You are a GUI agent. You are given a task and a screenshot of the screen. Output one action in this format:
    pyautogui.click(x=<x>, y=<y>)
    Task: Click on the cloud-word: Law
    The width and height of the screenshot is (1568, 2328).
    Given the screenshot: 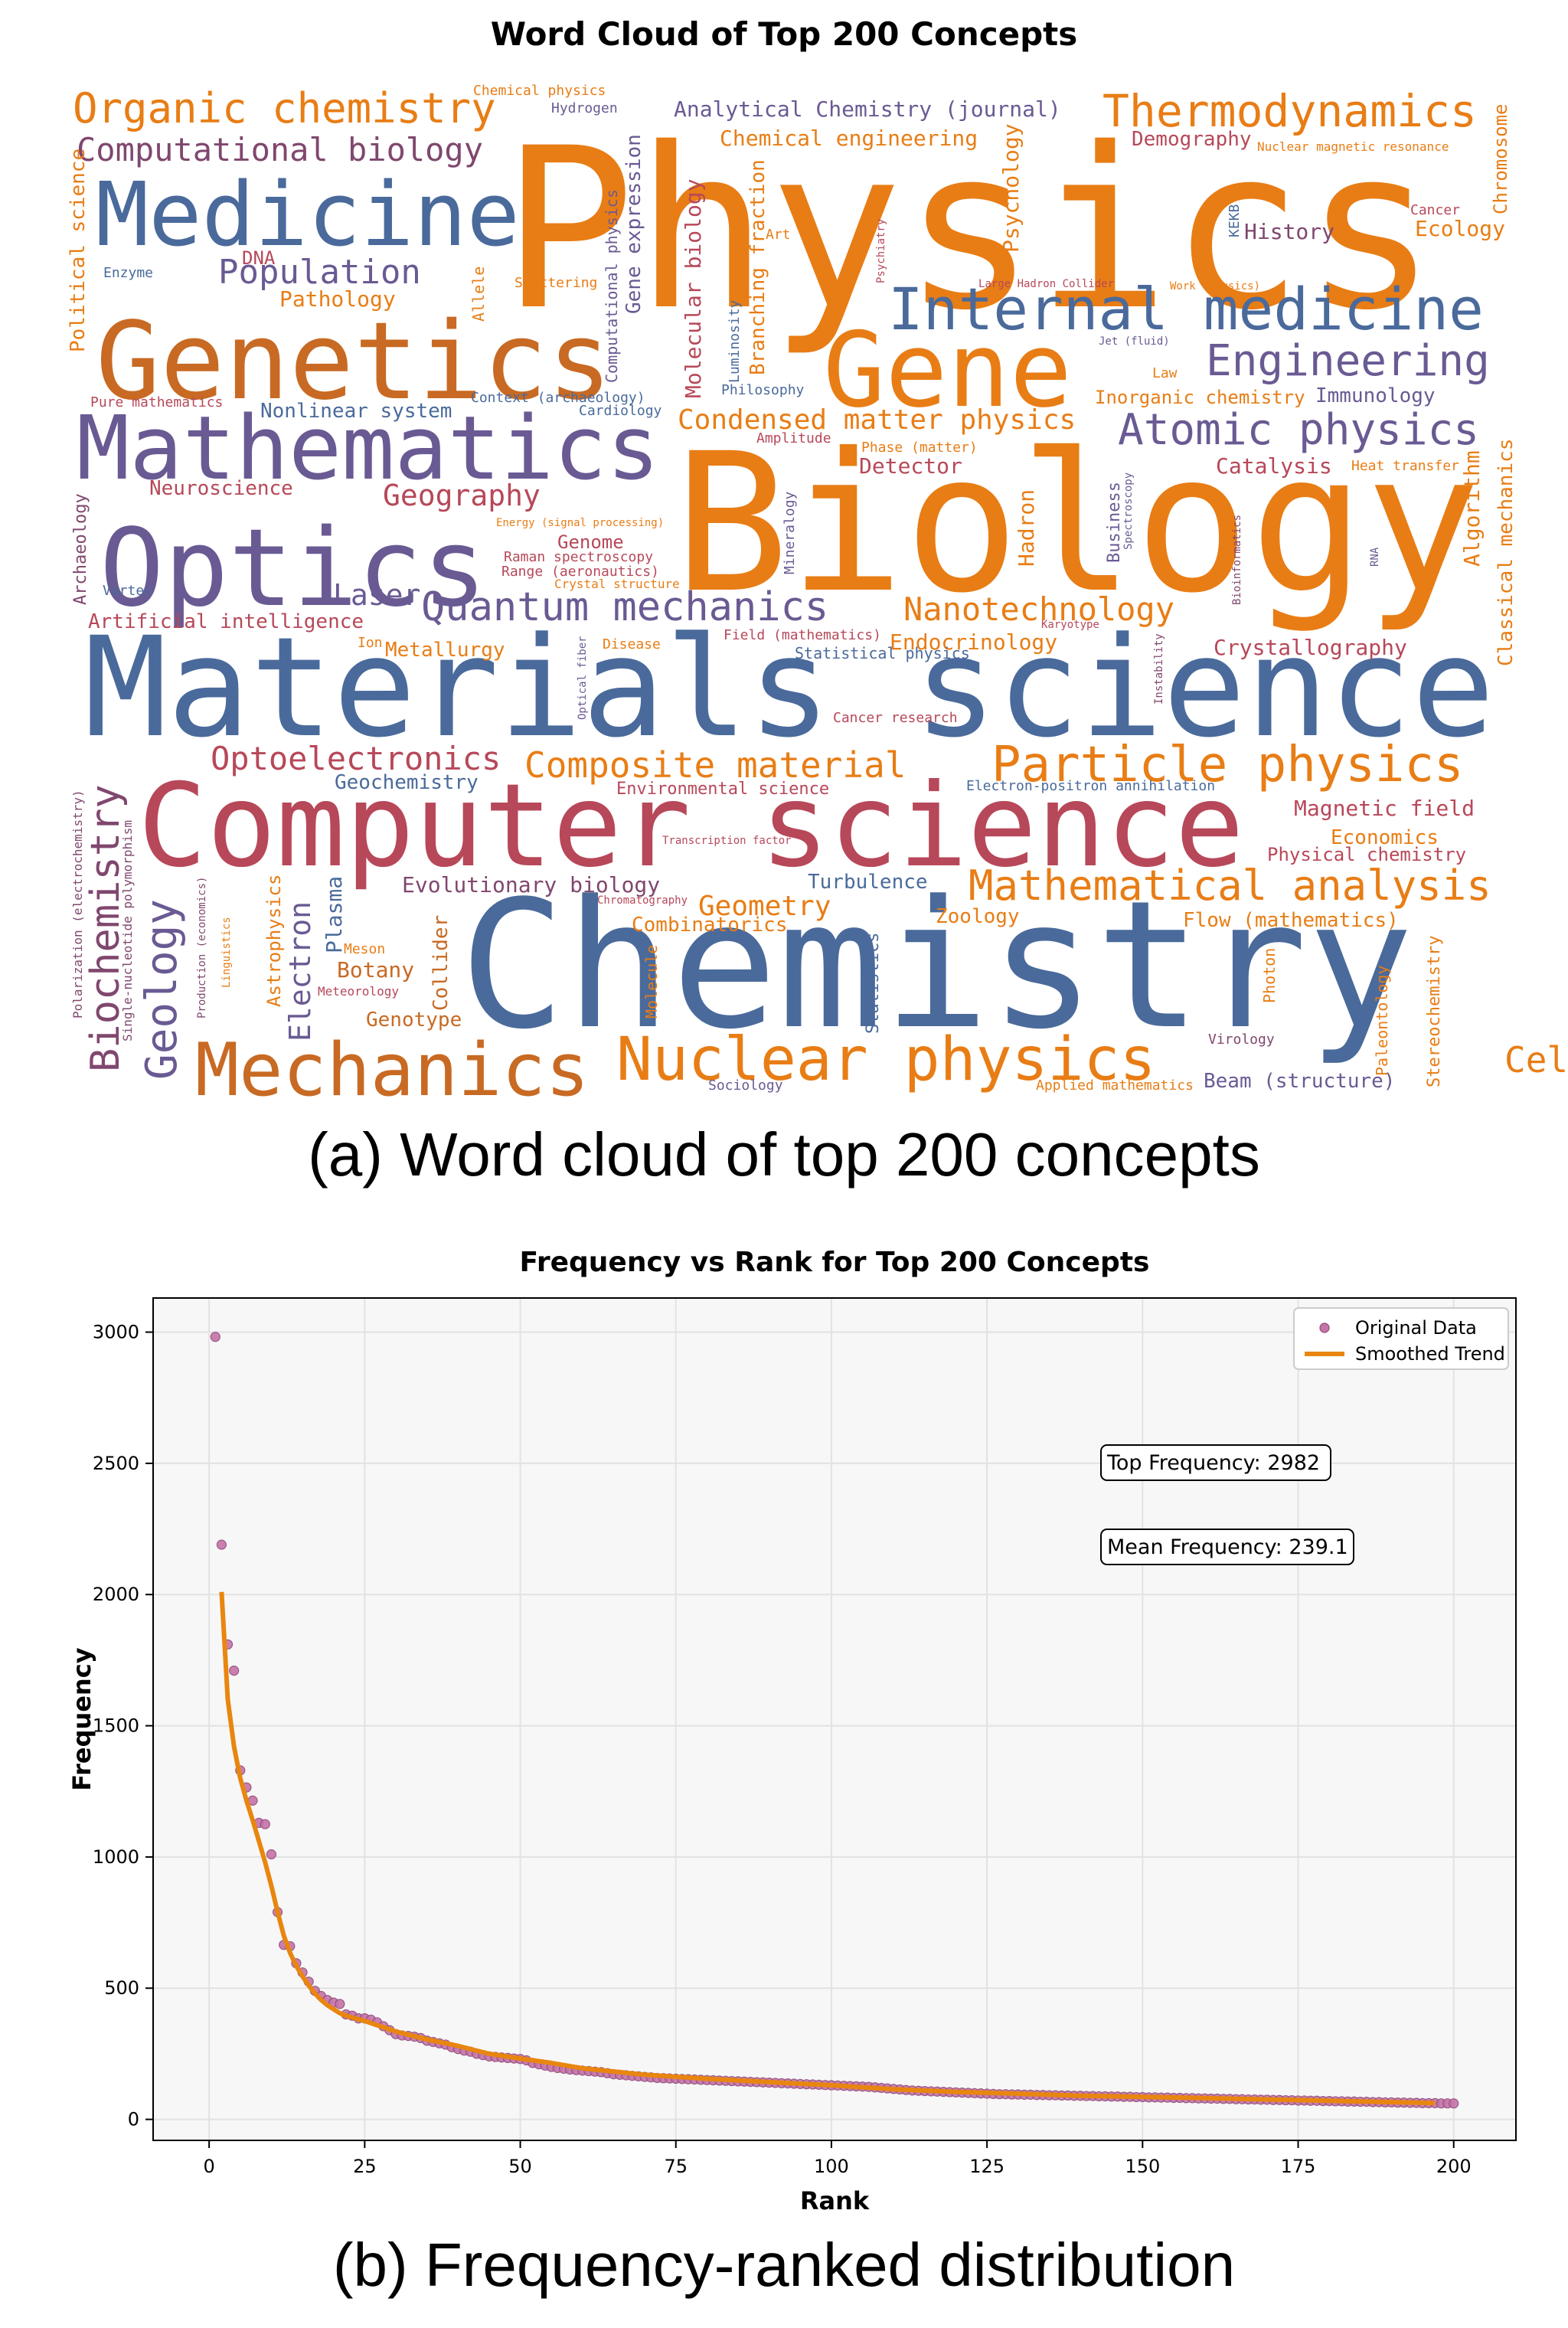 What is the action you would take?
    pyautogui.click(x=1165, y=373)
    